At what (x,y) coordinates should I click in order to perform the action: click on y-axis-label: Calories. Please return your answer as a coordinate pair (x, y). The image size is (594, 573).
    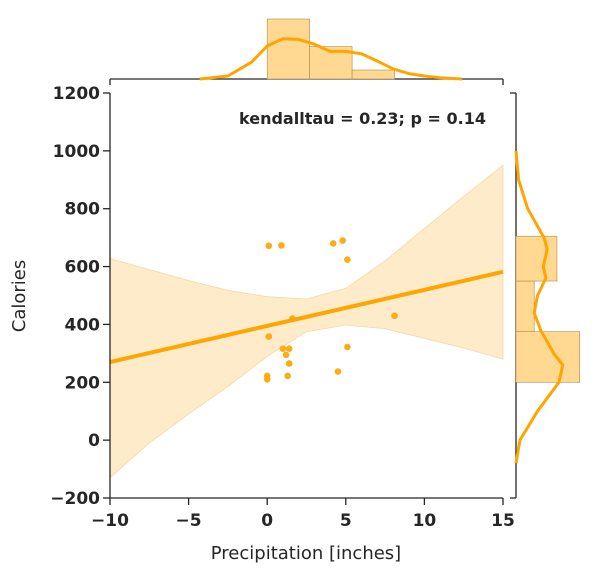
    Looking at the image, I should click on (19, 296).